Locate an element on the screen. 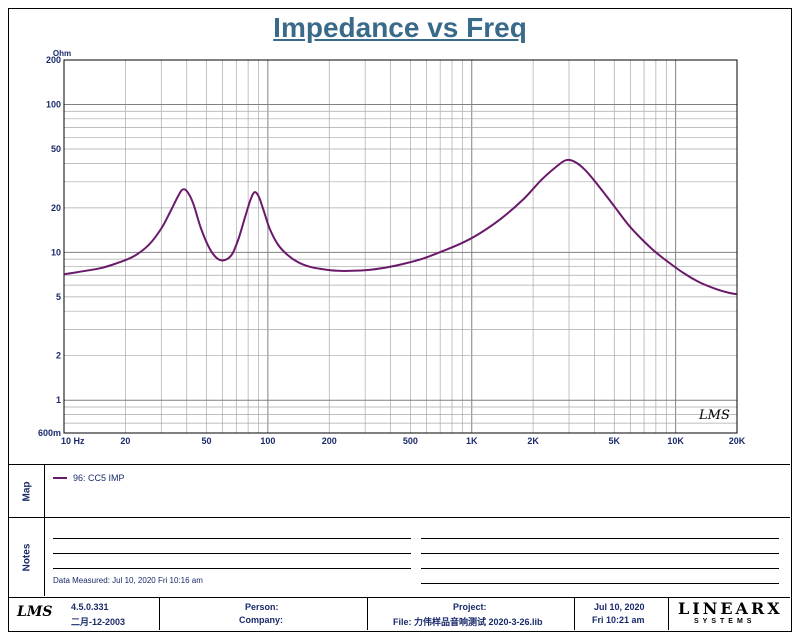 The image size is (800, 640). y-tick-label: 600m is located at coordinates (49, 433).